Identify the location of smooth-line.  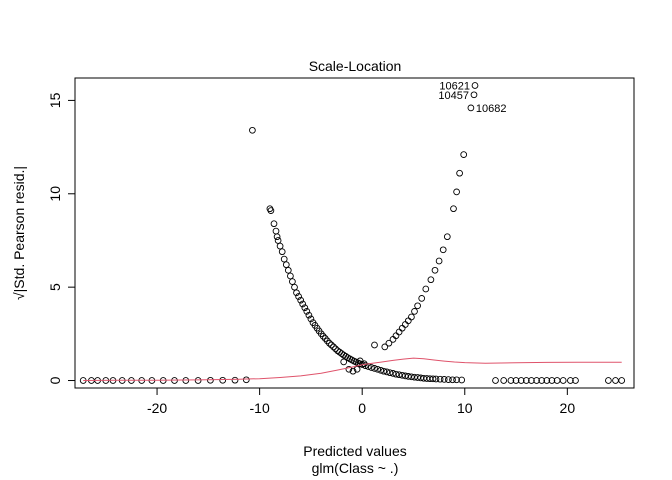
(352, 369).